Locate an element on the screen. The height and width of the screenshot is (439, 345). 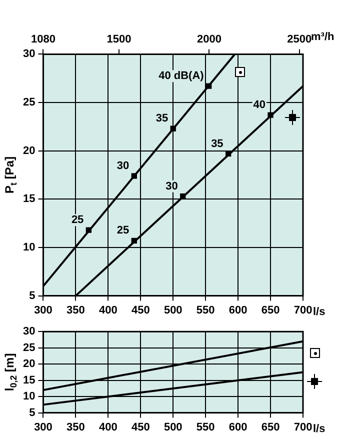
annotation: 40 dB(A) is located at coordinates (181, 76).